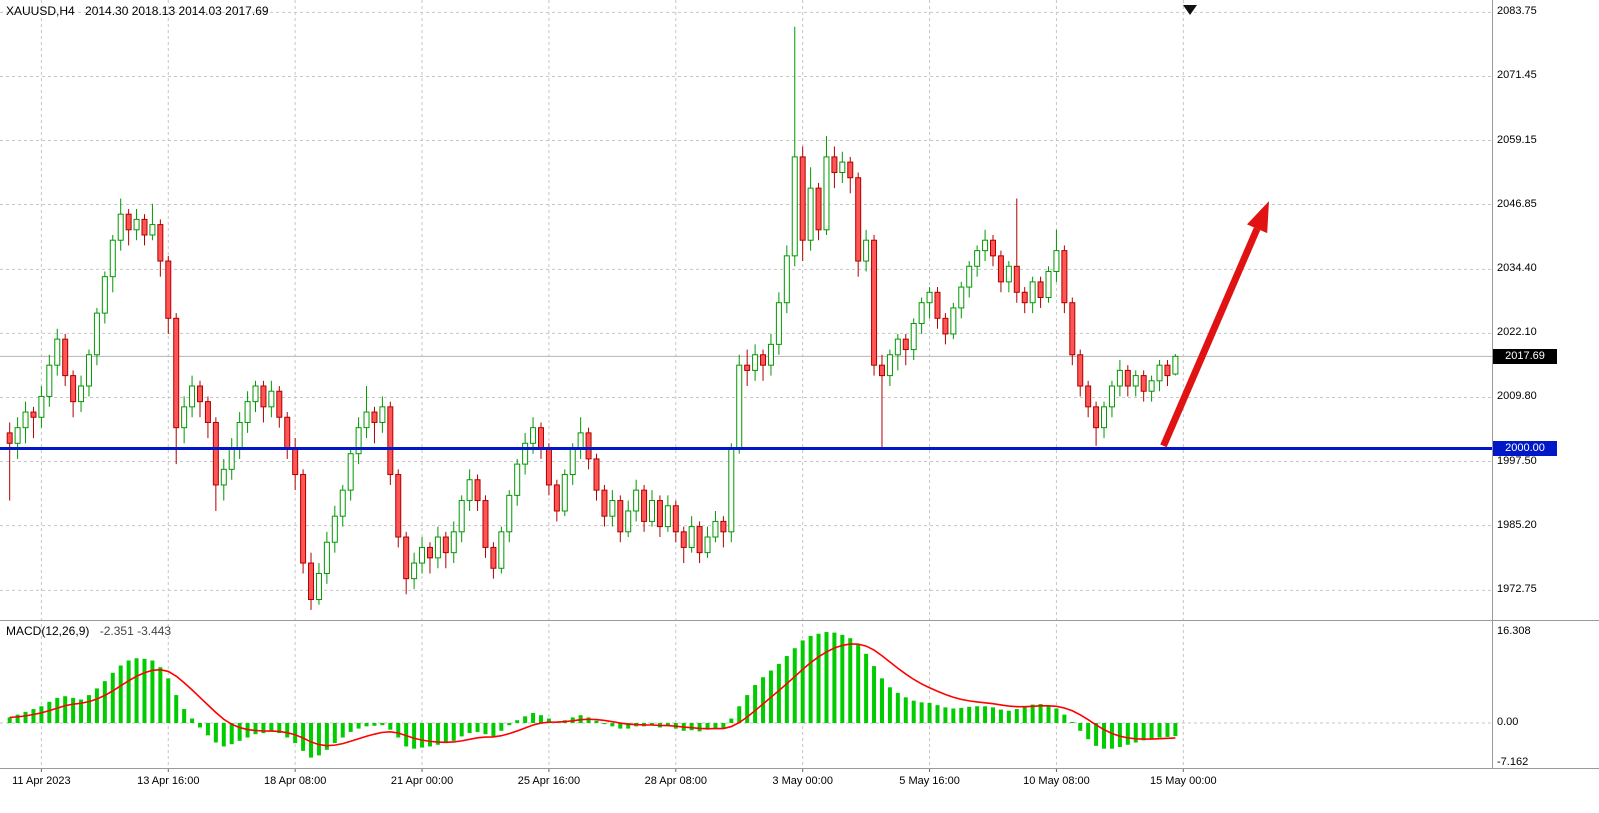 The height and width of the screenshot is (813, 1599). What do you see at coordinates (135, 631) in the screenshot?
I see `macd-values: -2.351 -3.443` at bounding box center [135, 631].